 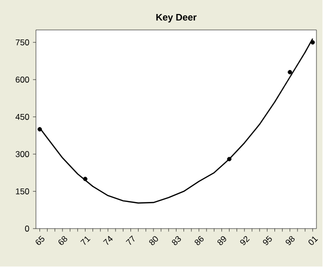 I want to click on y-tick-label: 450, so click(x=23, y=117).